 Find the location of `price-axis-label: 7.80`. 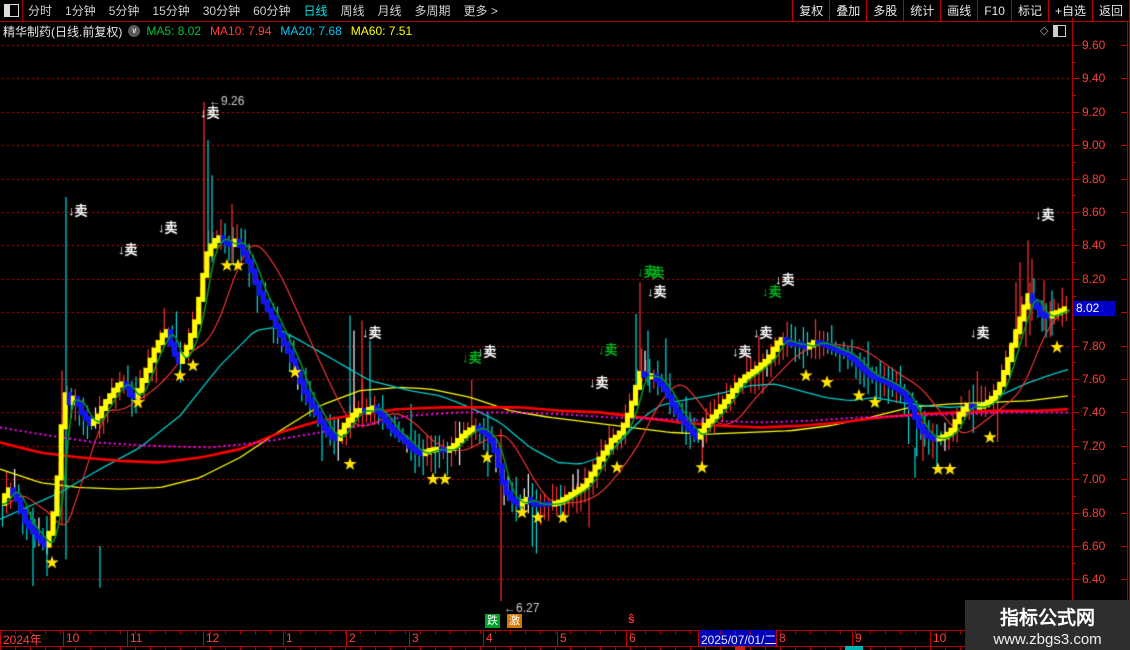

price-axis-label: 7.80 is located at coordinates (1094, 345).